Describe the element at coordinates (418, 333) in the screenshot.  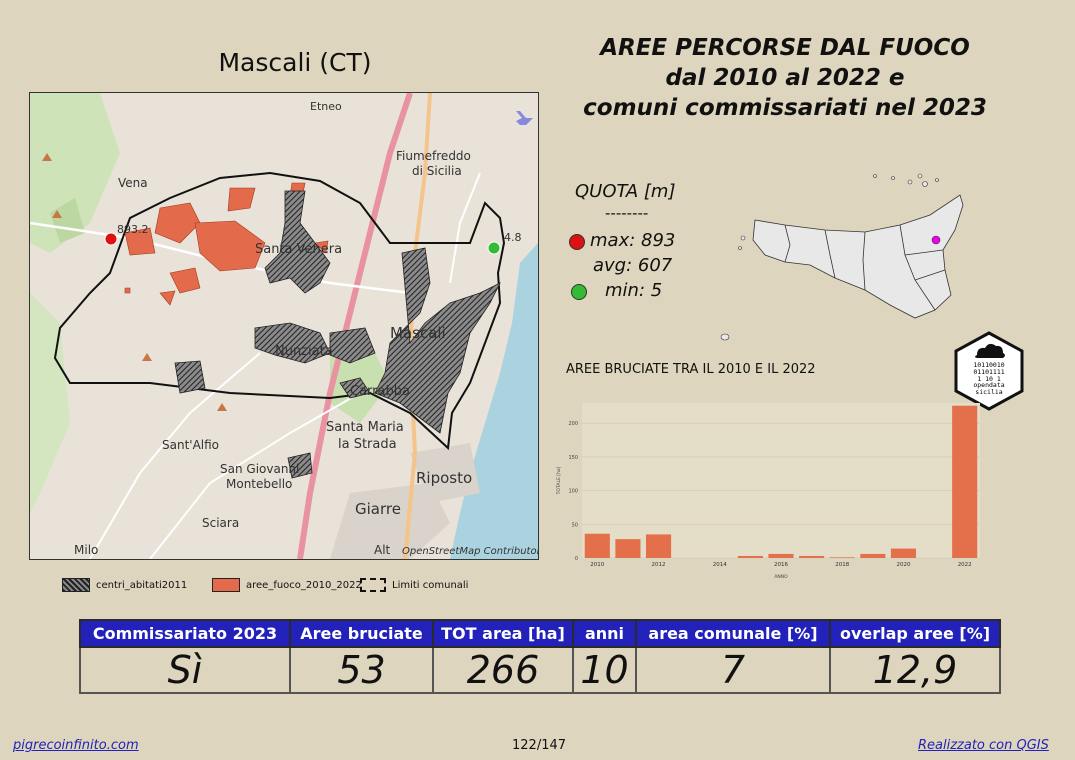
I see `map-label-mascali: Mascali` at that location.